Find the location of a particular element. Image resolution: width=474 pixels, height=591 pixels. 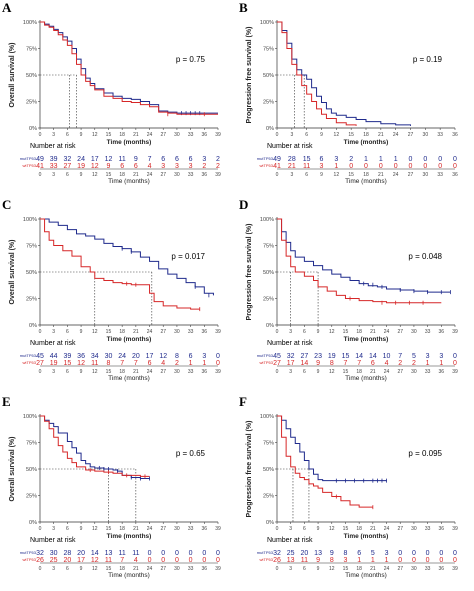

risk-x-tick-label: 27 is located at coordinates (411, 175).